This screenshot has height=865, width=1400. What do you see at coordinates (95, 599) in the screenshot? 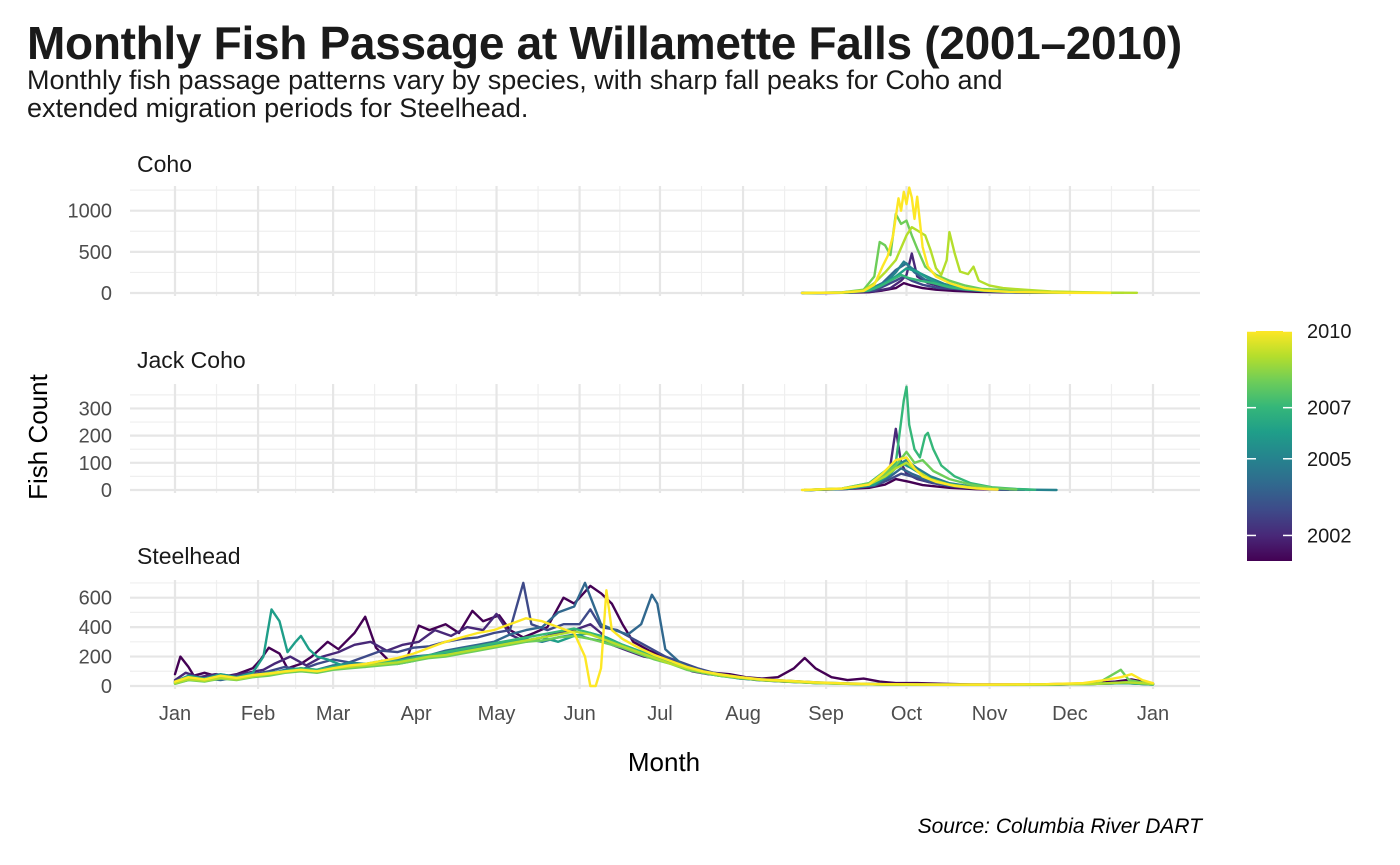
I see `y-tick-label: 600` at bounding box center [95, 599].